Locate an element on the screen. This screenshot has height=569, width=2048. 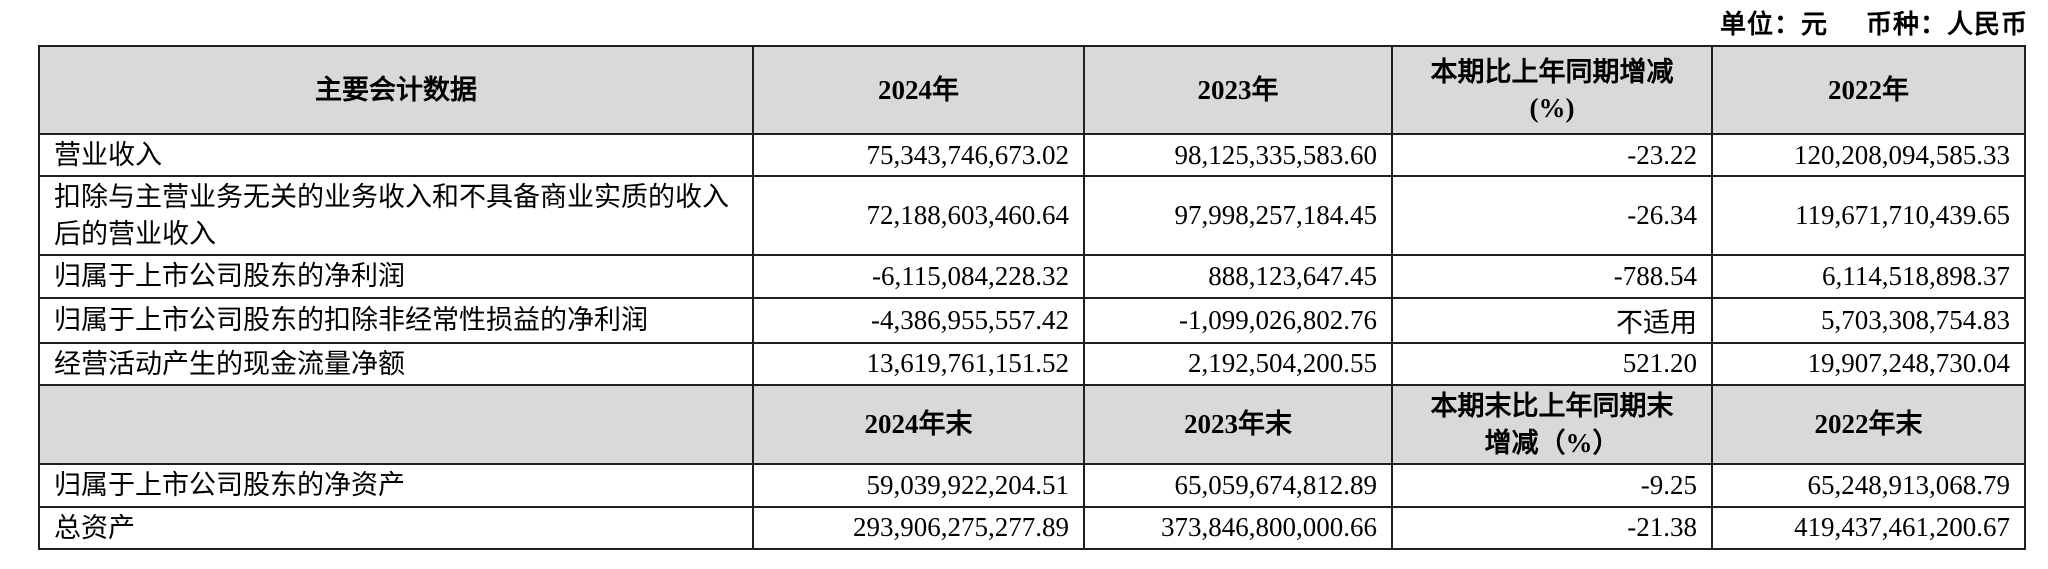
metric-label: 扣除与主营业务无关的业务收入和不具备商业实质的收入后的营业收入 is located at coordinates (396, 216).